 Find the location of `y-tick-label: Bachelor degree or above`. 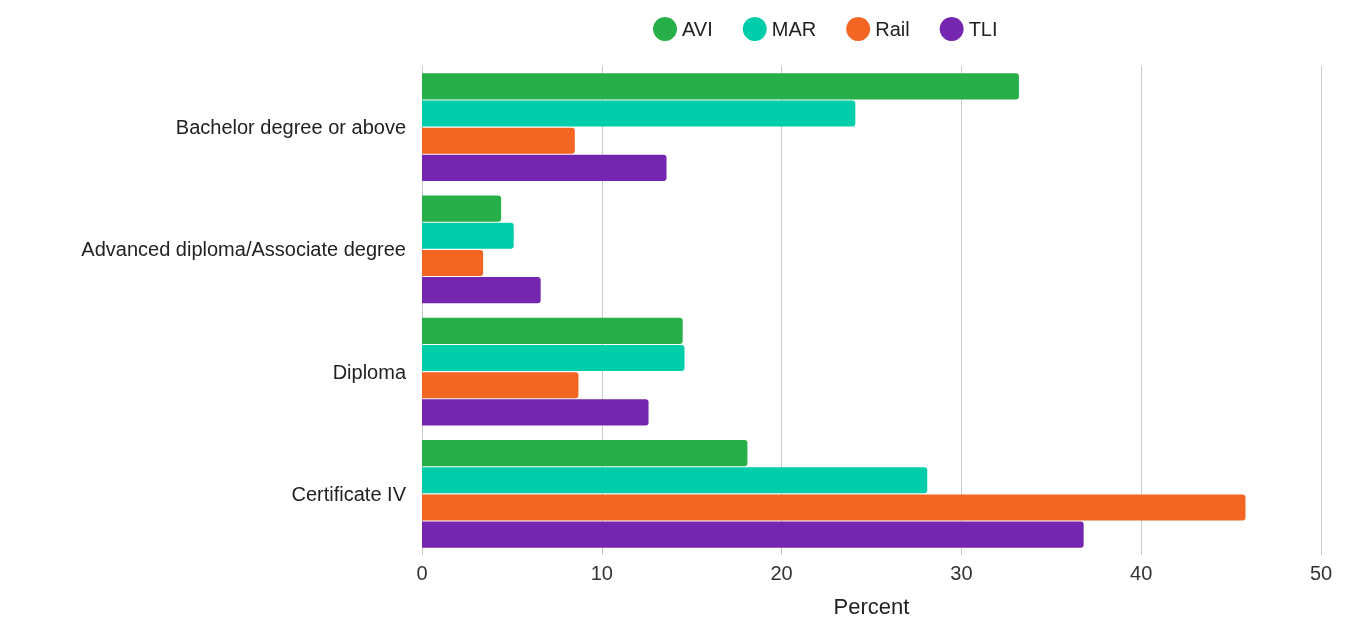

y-tick-label: Bachelor degree or above is located at coordinates (290, 127).